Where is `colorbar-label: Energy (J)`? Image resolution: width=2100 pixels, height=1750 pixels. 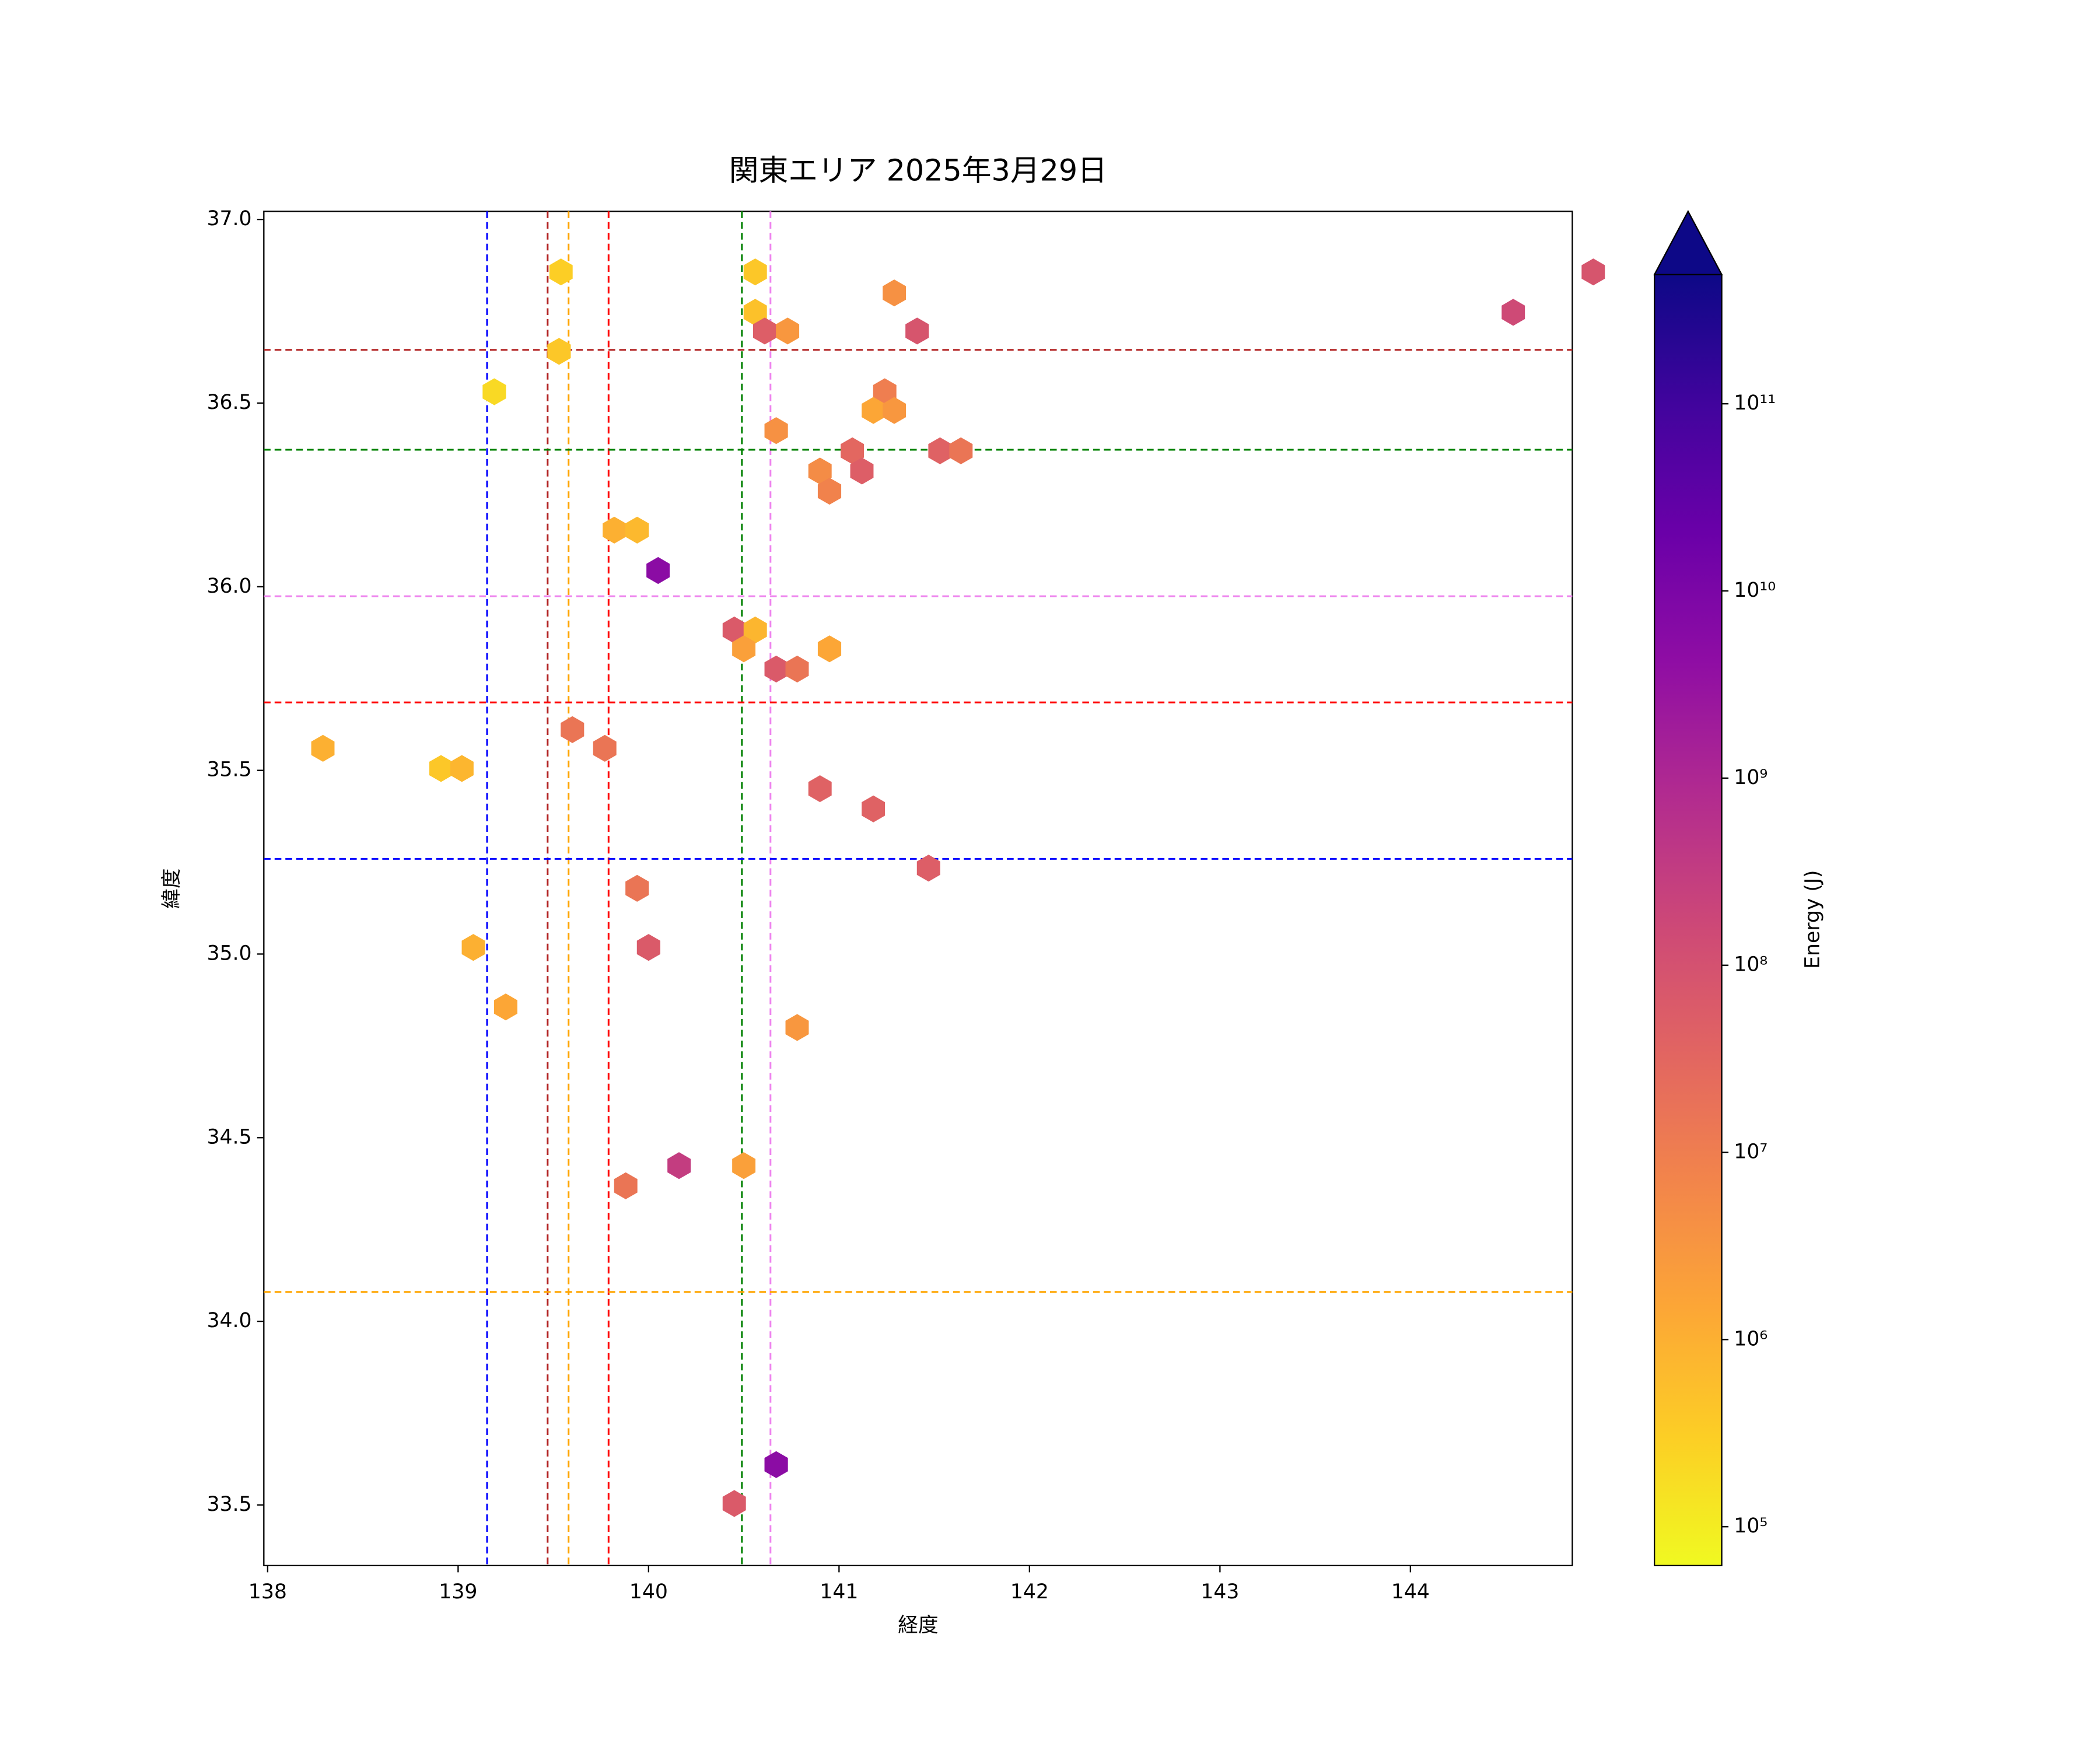 colorbar-label: Energy (J) is located at coordinates (1812, 919).